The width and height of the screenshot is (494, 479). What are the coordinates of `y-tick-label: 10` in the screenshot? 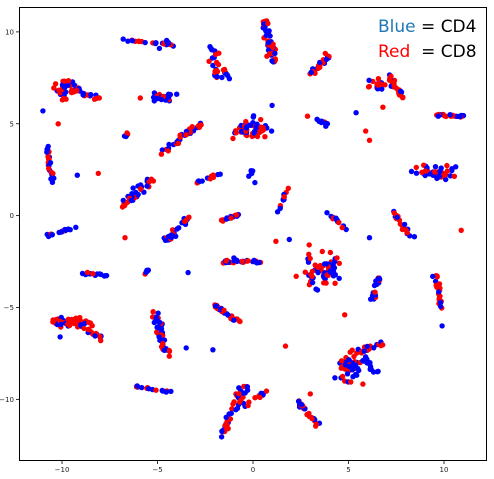 It's located at (9, 32).